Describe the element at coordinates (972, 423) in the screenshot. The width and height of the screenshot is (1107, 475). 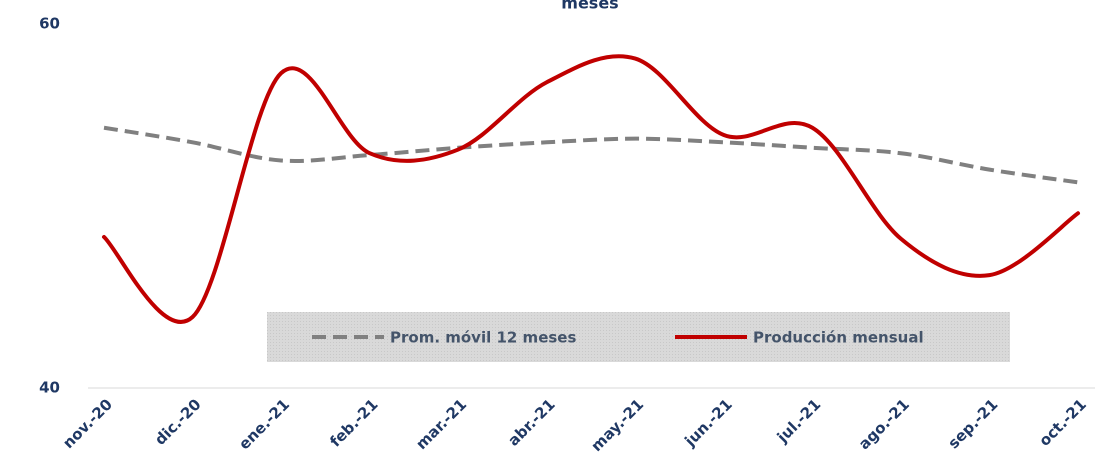
I see `x-tick-label: sep.-21` at that location.